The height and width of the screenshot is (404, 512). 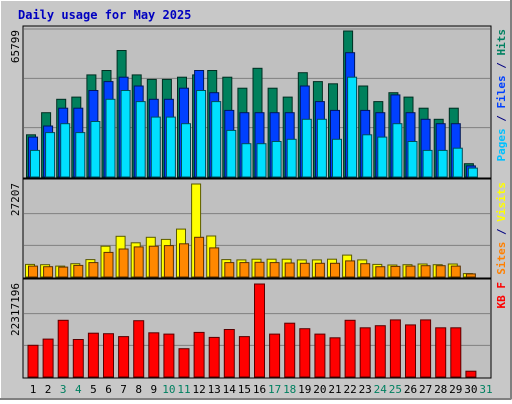 What do you see at coordinates (168, 389) in the screenshot?
I see `x-tick-label-day-10: 10` at bounding box center [168, 389].